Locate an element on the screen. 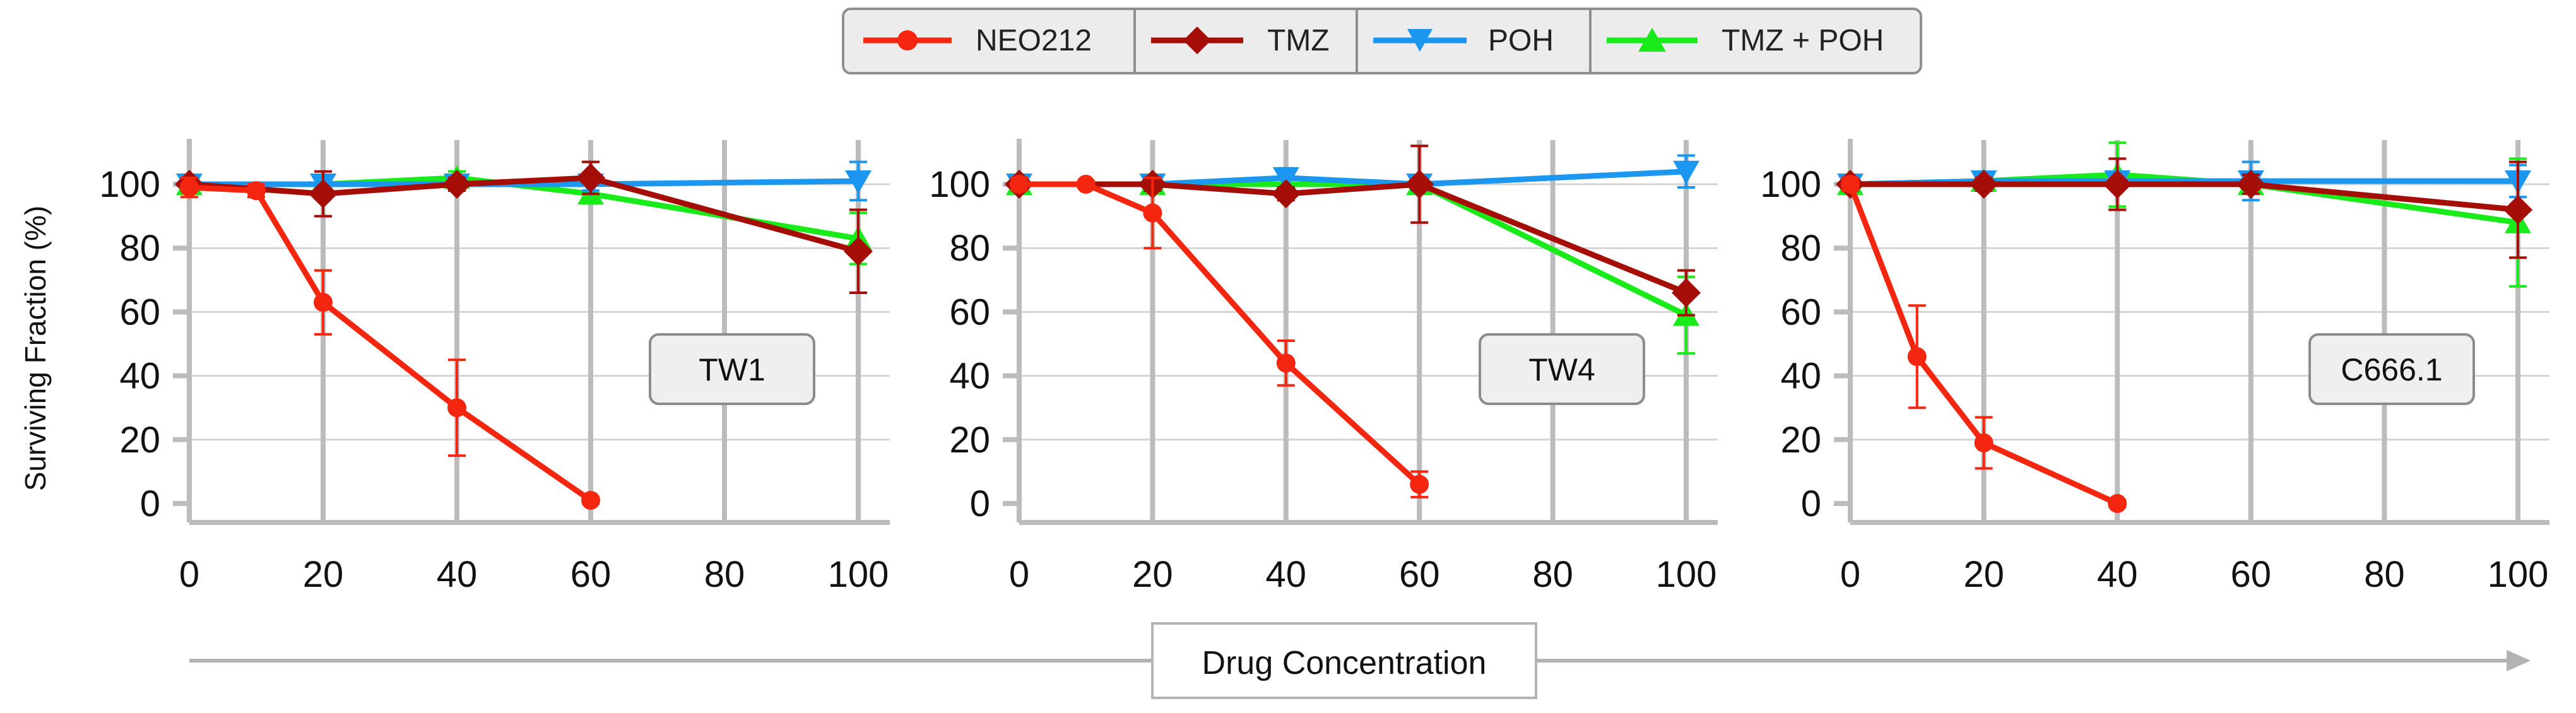 The image size is (2576, 713). legend-item-tmz: TMZ is located at coordinates (1240, 40).